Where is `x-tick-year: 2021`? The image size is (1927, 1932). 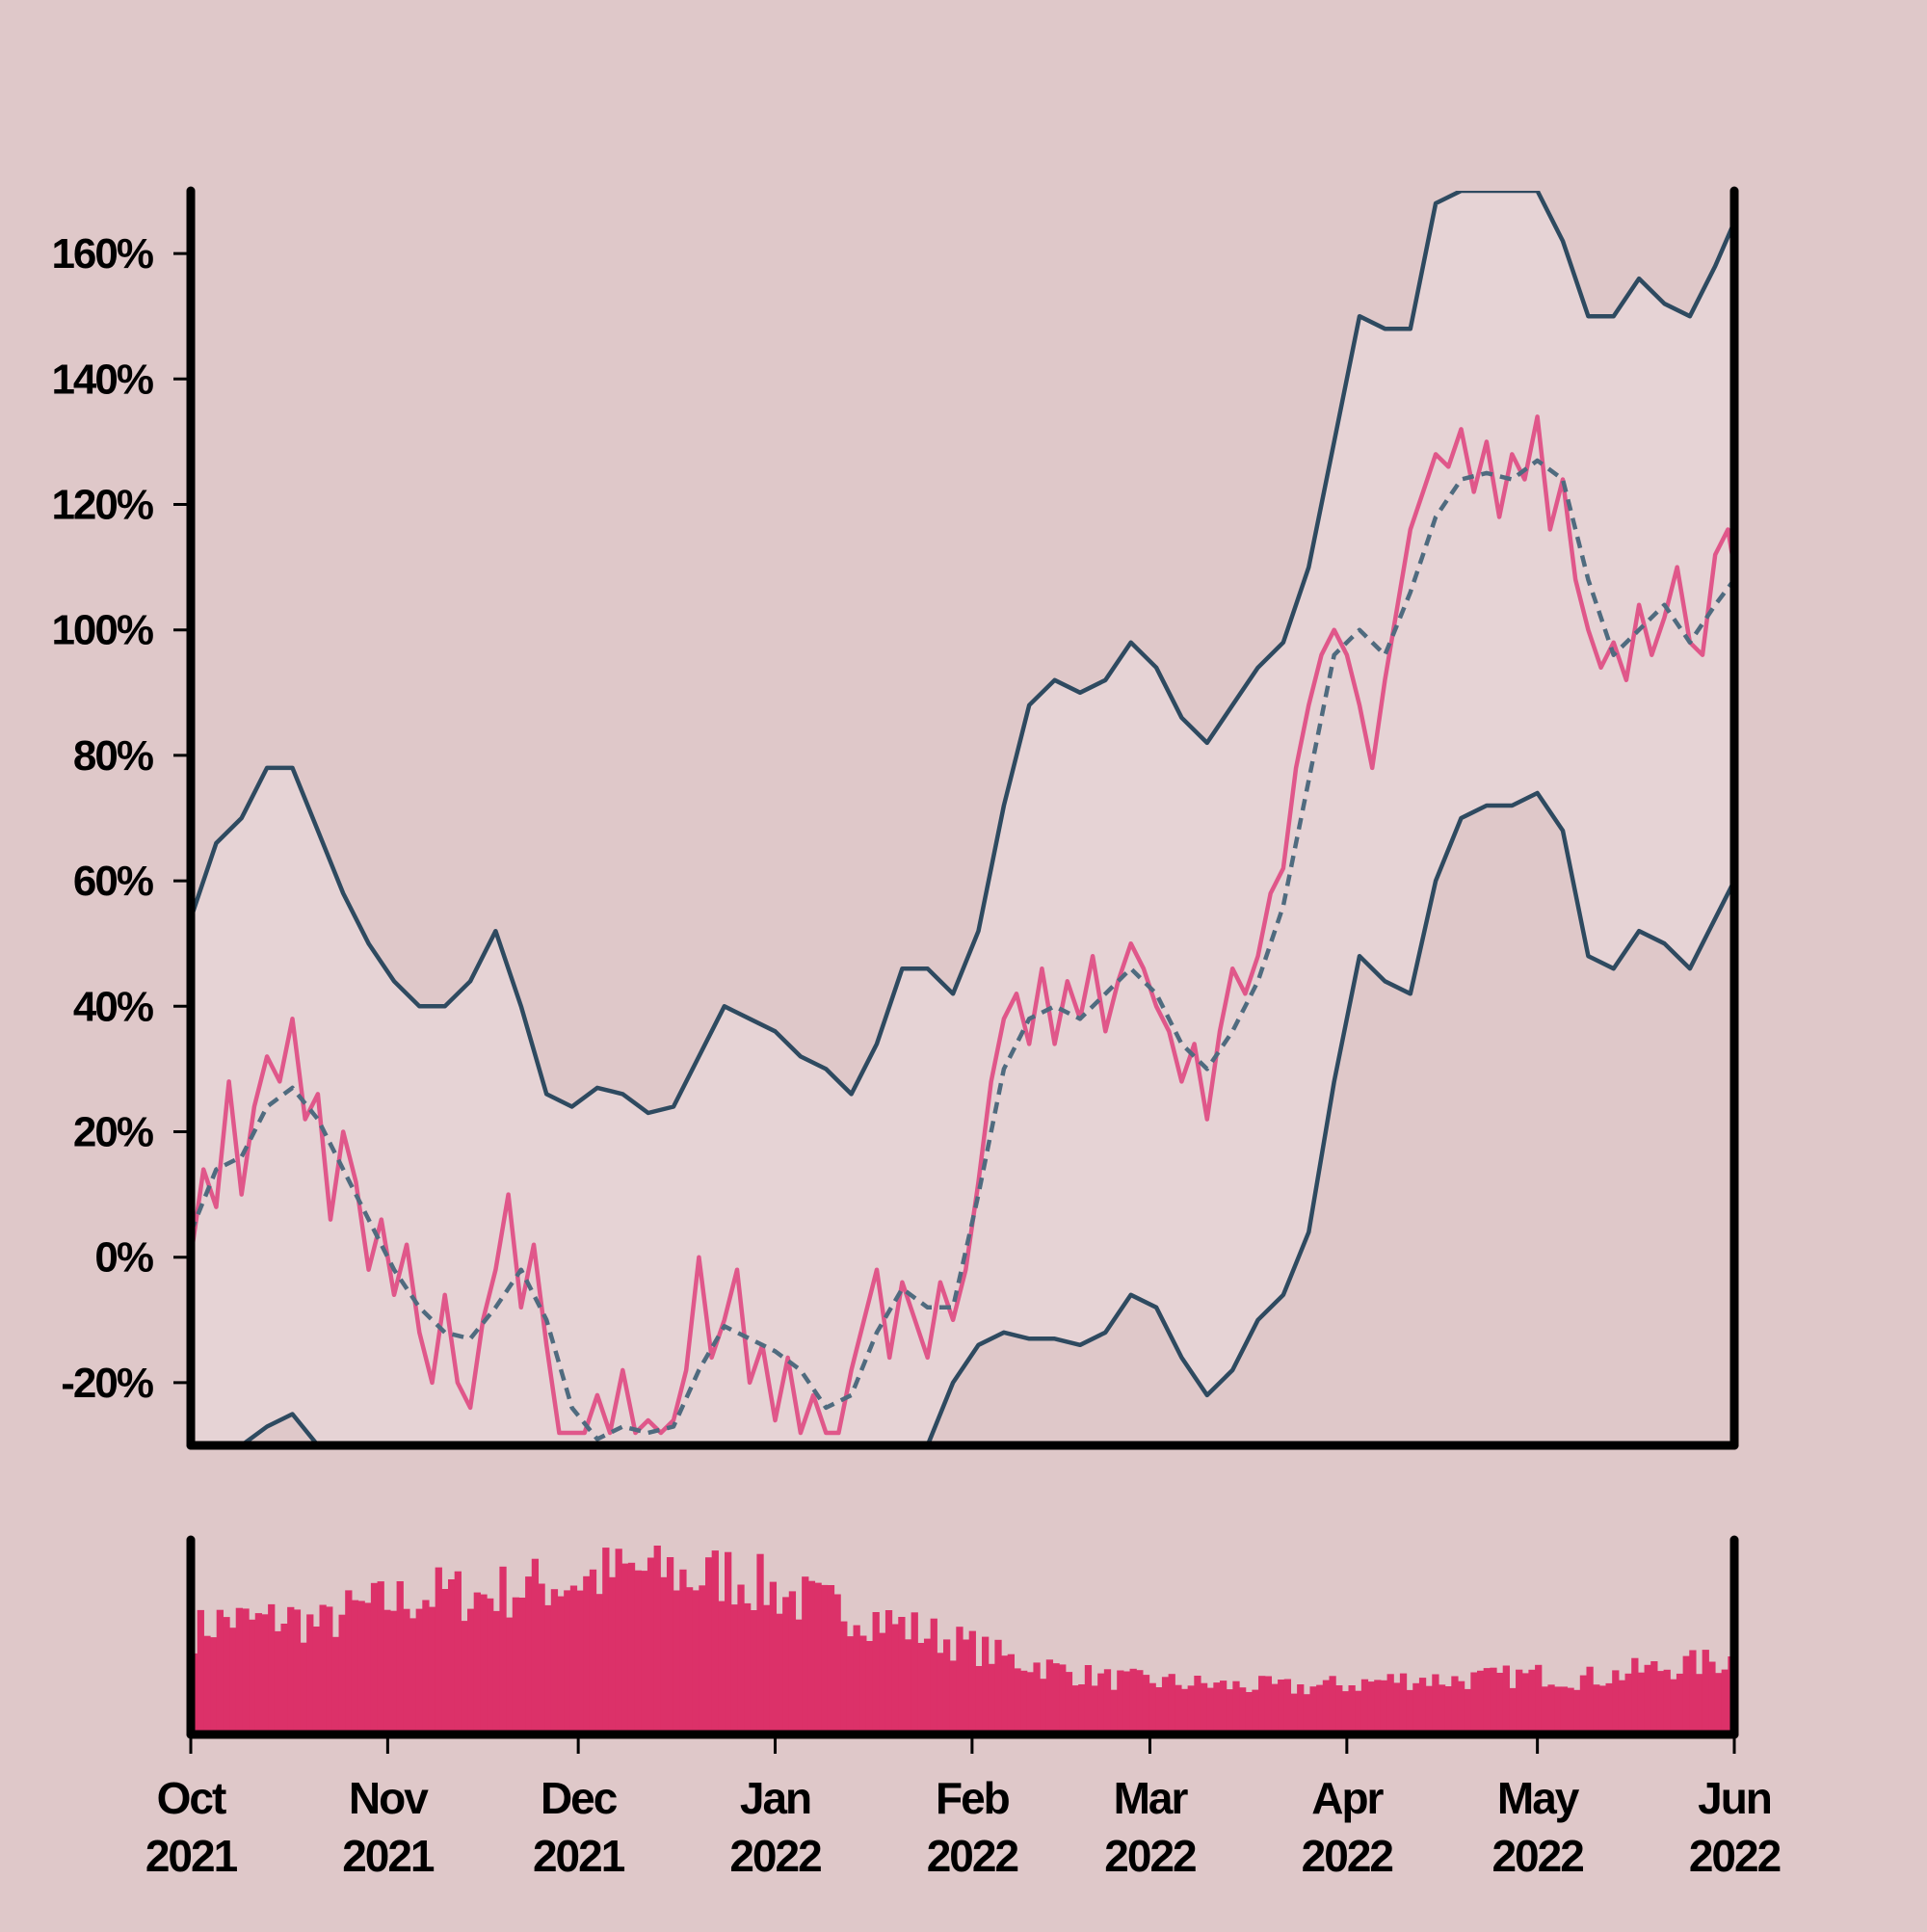 x-tick-year: 2021 is located at coordinates (388, 1856).